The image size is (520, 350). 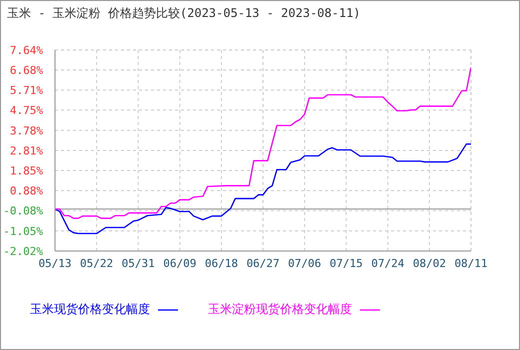 I want to click on y-tick-label: 7.64%, so click(x=27, y=50).